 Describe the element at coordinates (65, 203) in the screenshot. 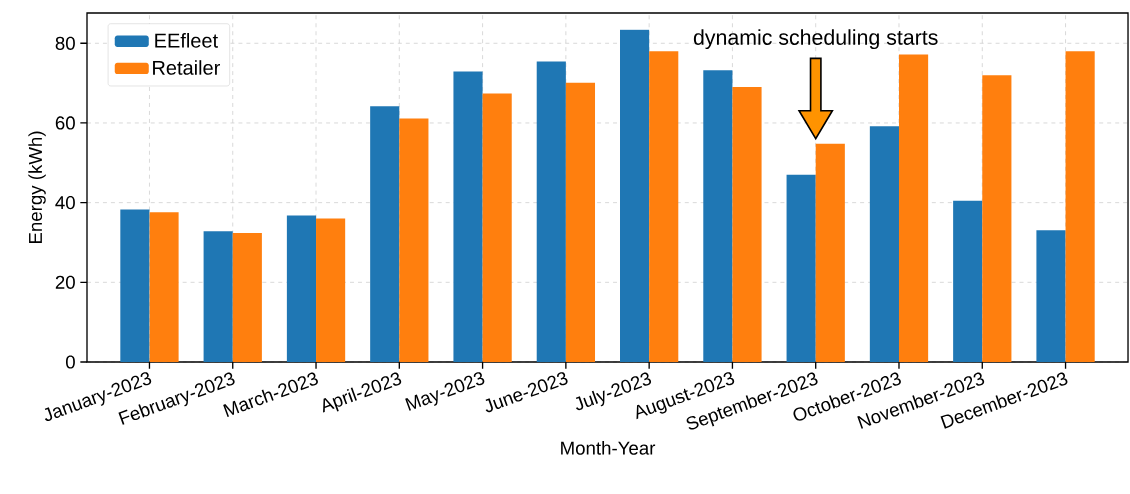

I see `y-tick-label: 40` at that location.